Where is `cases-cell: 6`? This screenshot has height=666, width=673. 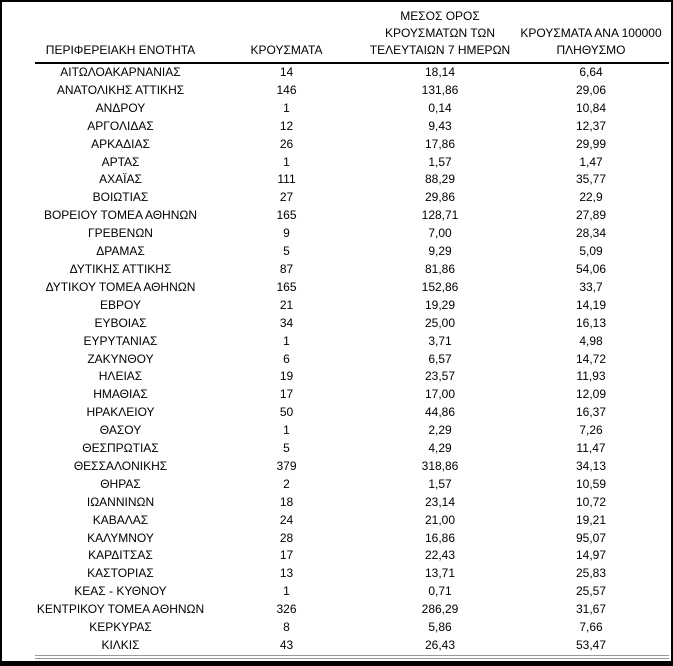 cases-cell: 6 is located at coordinates (286, 358).